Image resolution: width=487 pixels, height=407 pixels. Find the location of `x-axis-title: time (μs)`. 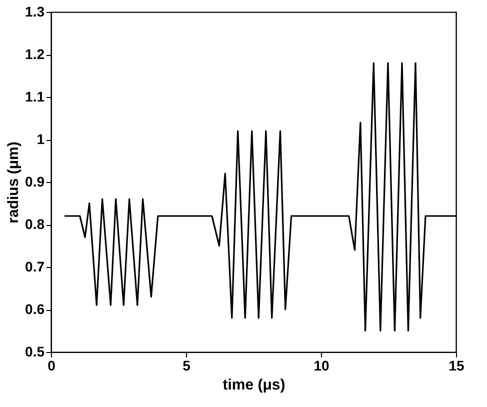

x-axis-title: time (μs) is located at coordinates (254, 385).